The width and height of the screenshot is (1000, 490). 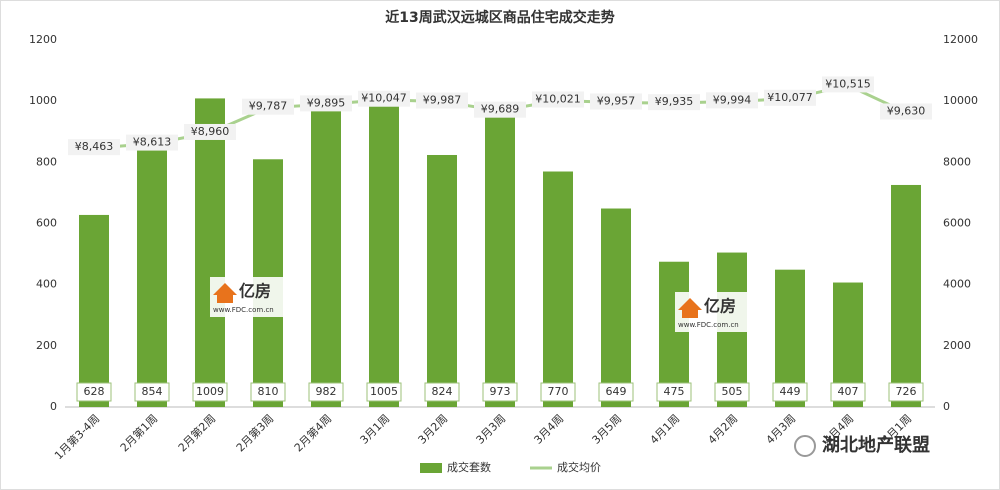 I want to click on data-label: 628, so click(x=94, y=391).